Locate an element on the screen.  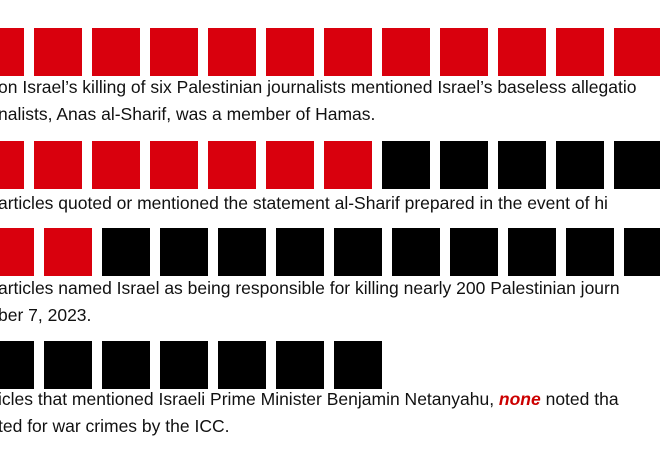
caption-4-text-b: noted tha is located at coordinates (579, 399).